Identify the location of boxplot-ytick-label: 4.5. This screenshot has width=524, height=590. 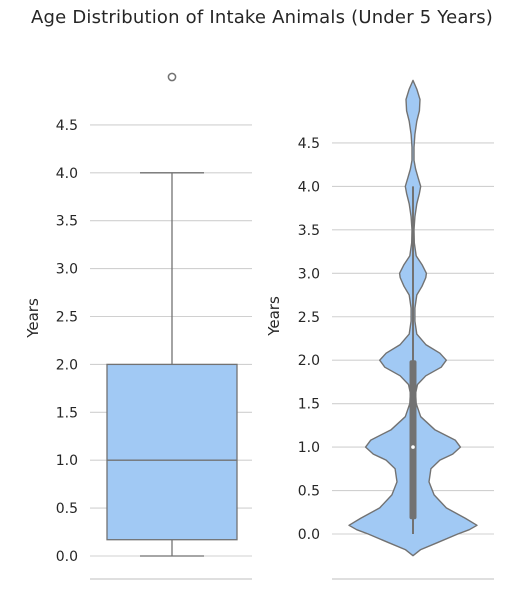
(67, 126).